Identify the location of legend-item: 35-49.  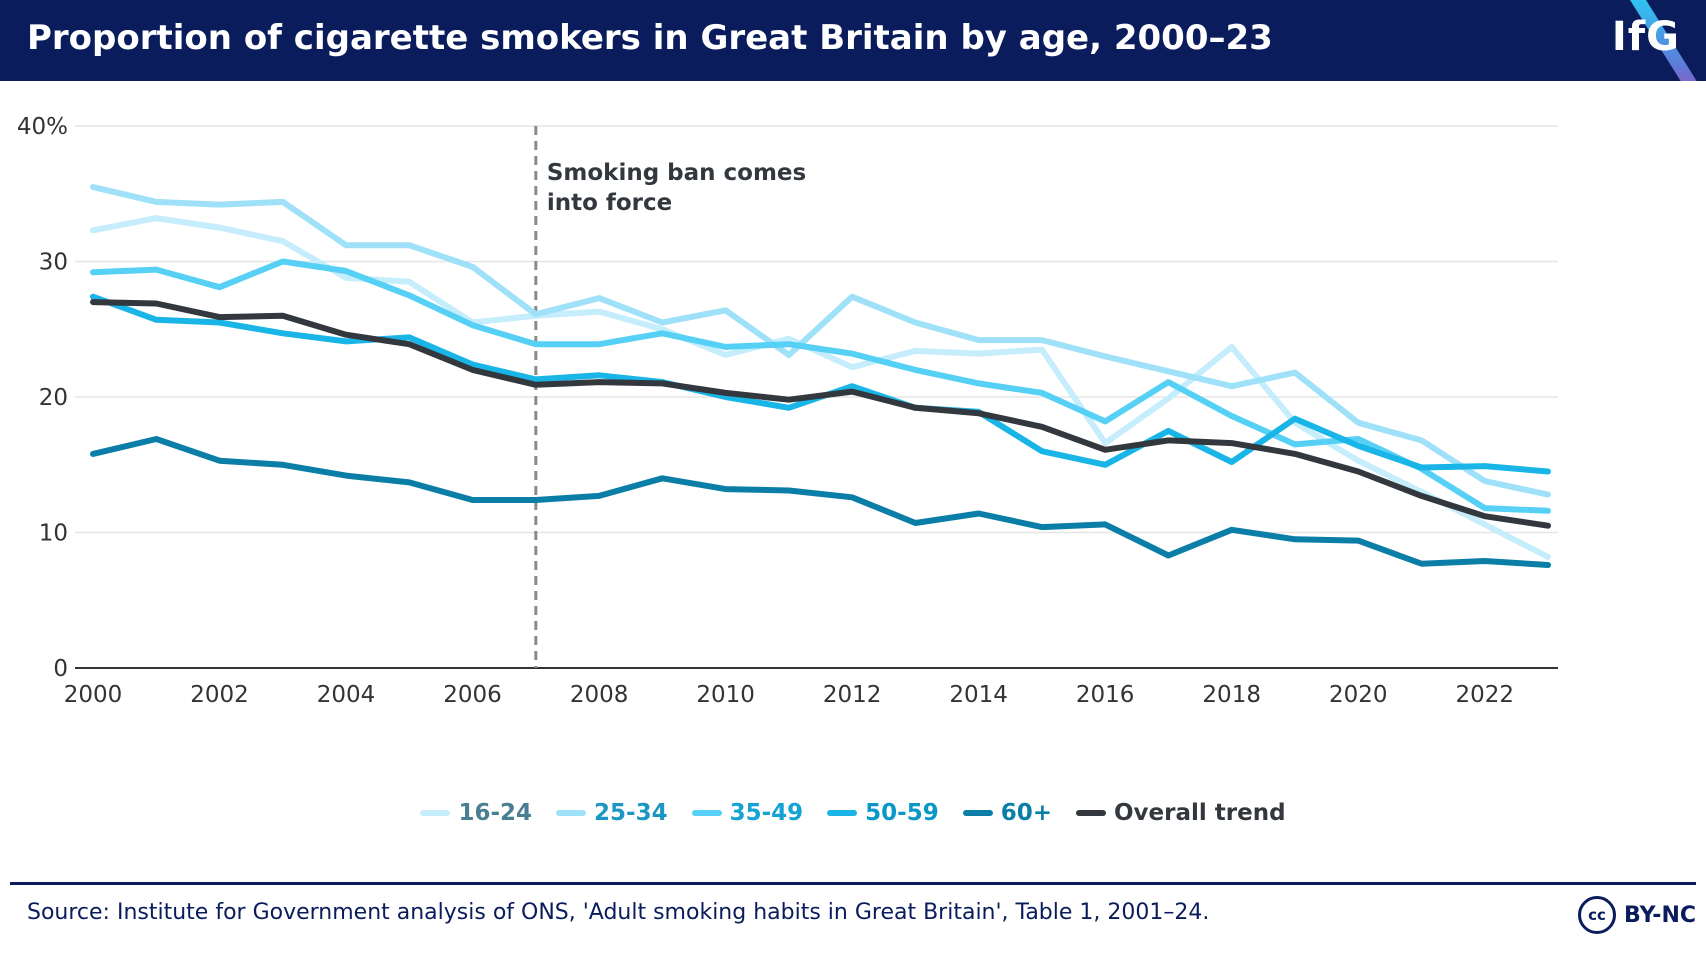
(747, 813).